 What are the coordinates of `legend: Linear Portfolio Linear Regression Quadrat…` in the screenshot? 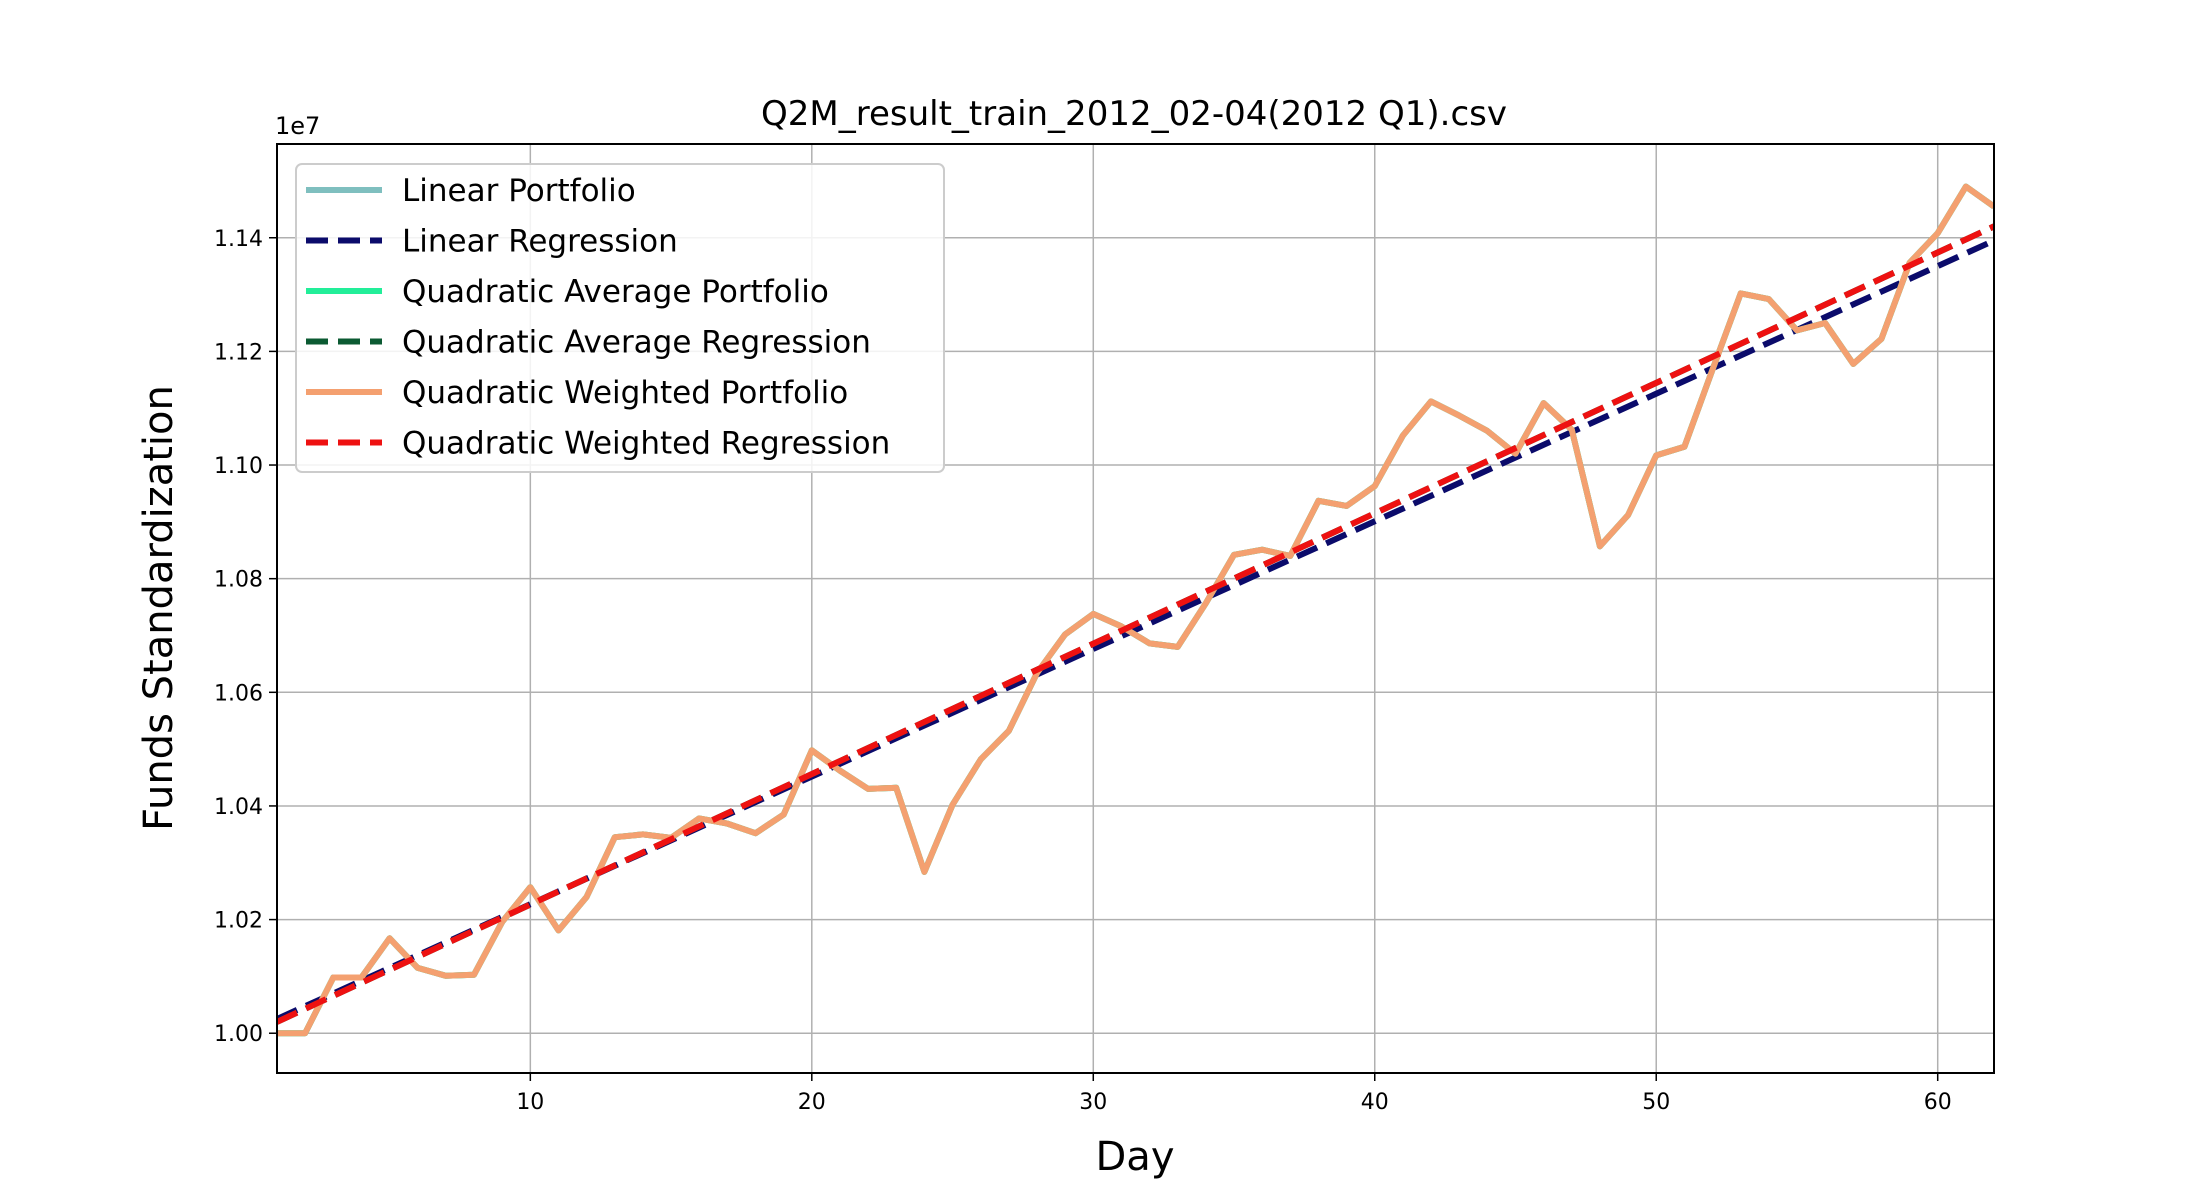 It's located at (620, 318).